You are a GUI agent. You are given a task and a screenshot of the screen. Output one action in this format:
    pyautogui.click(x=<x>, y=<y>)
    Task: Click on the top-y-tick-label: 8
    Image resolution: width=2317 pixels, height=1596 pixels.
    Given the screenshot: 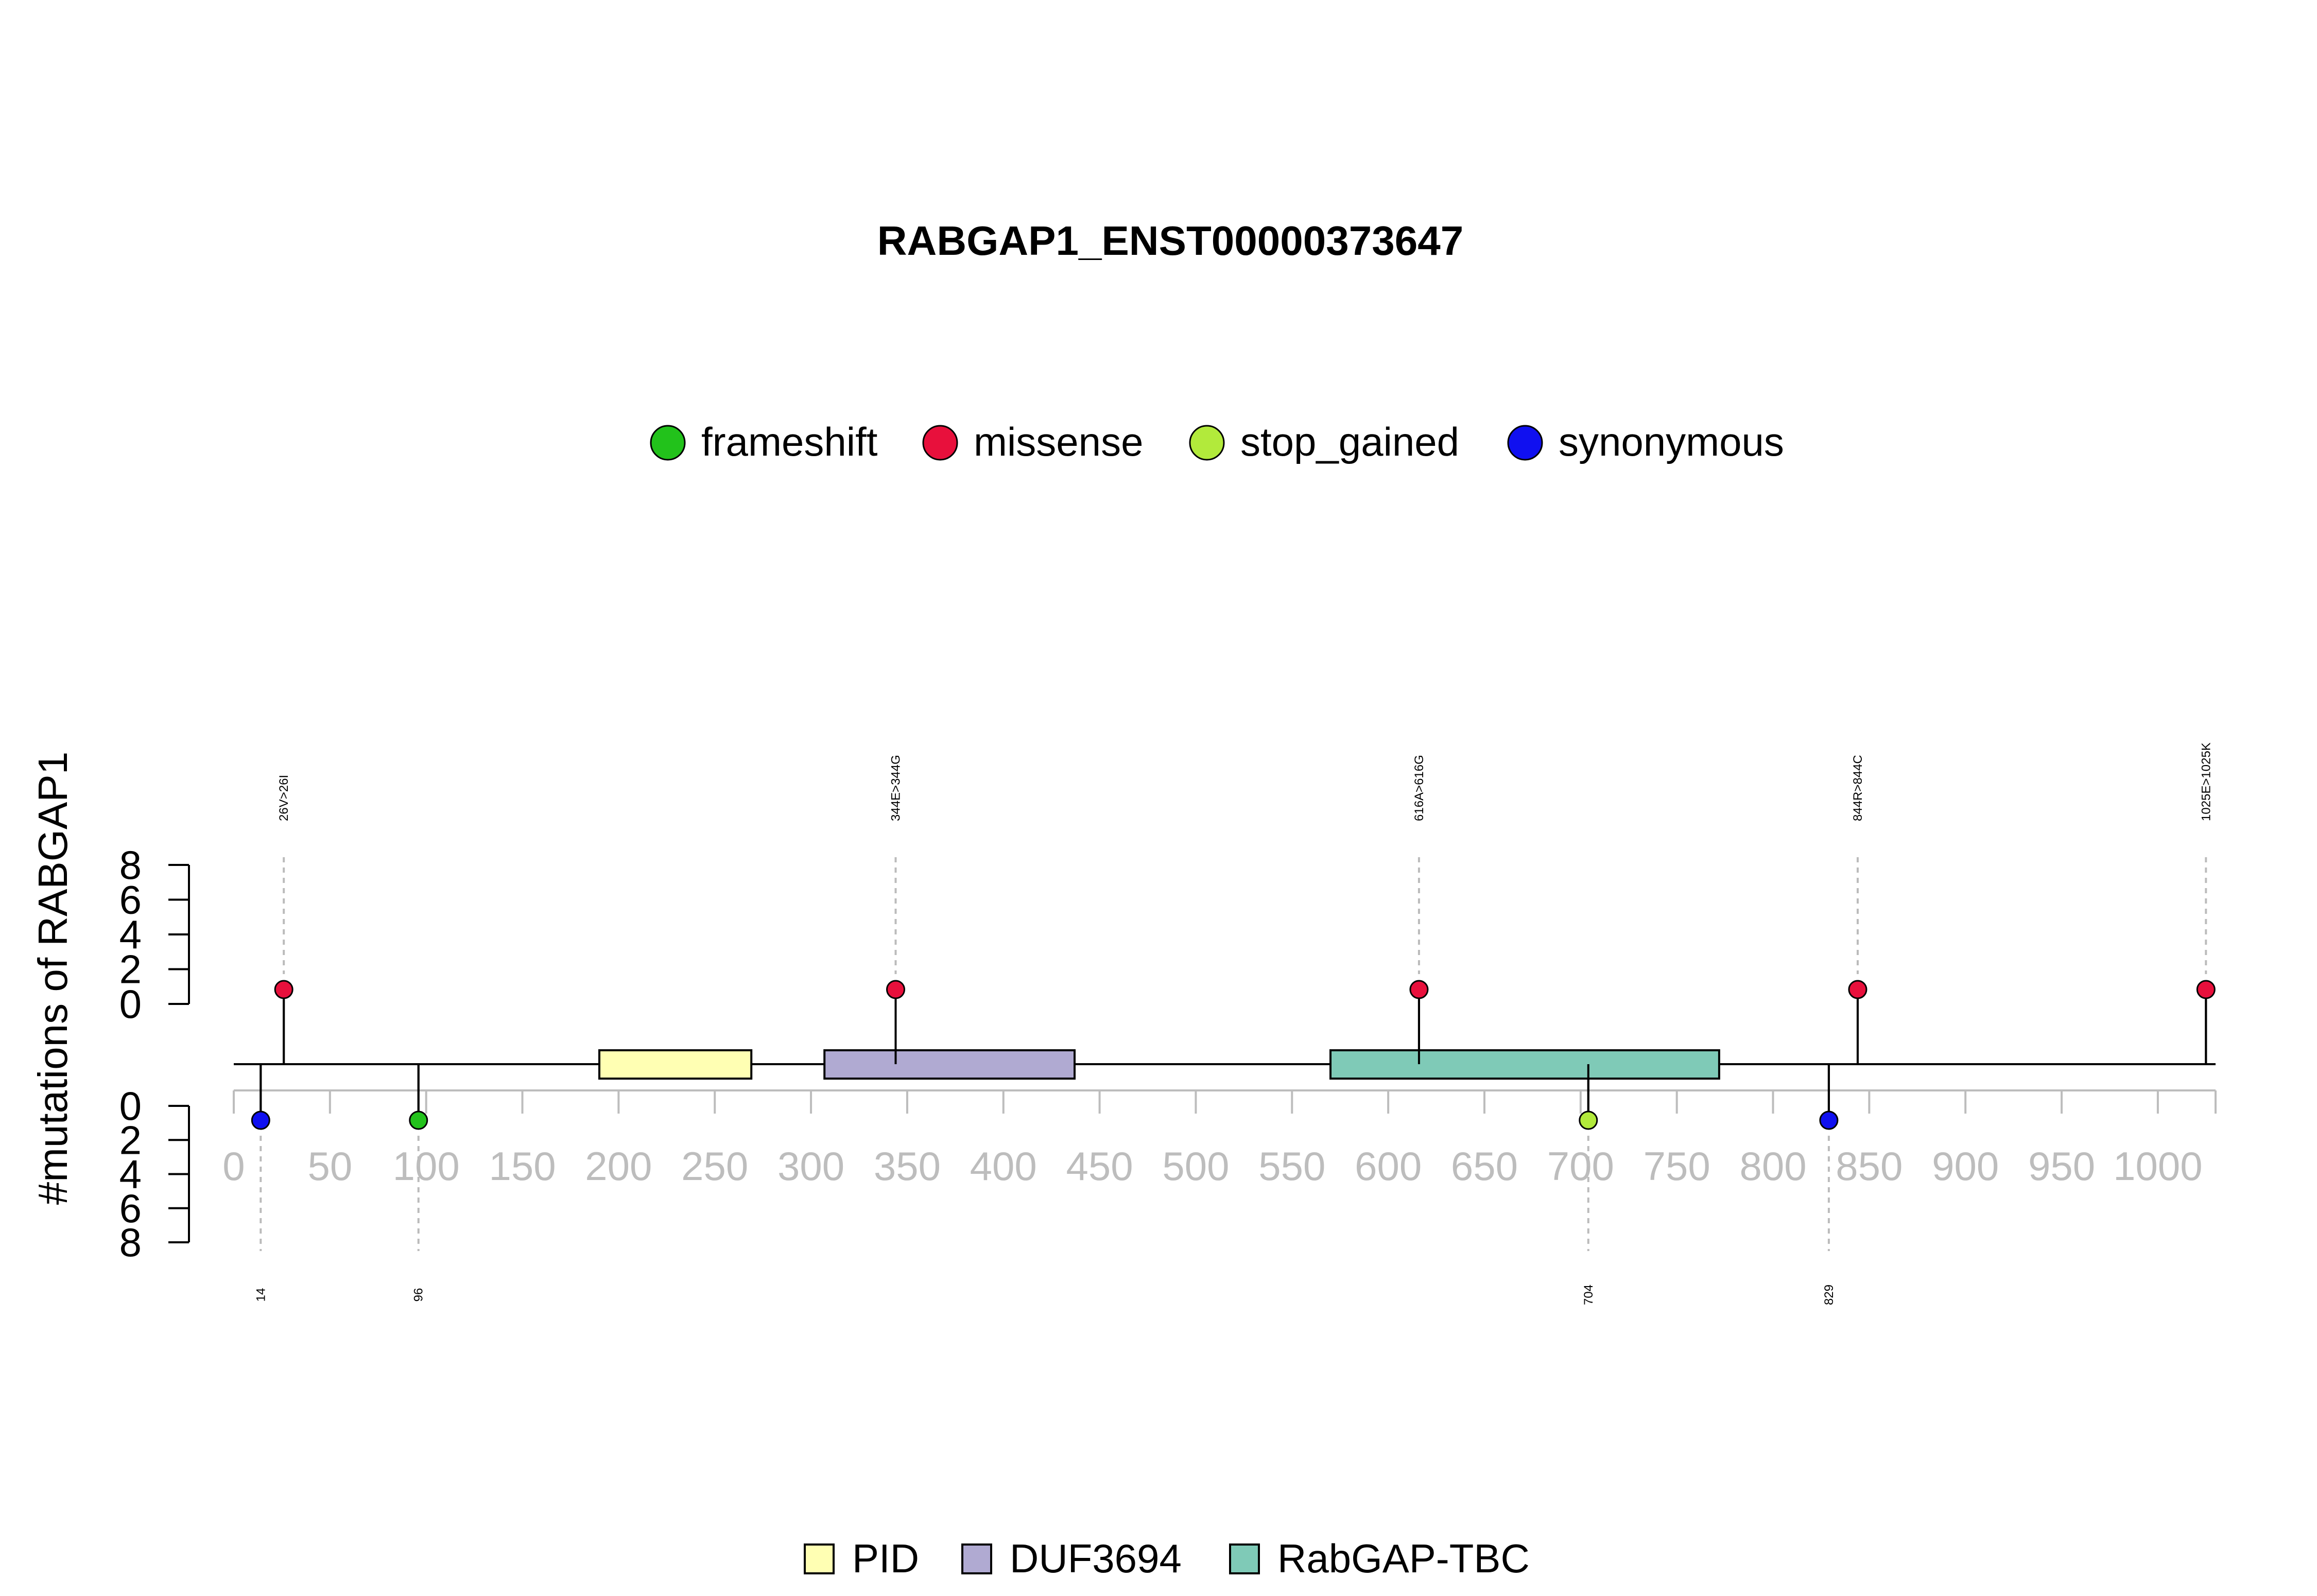 What is the action you would take?
    pyautogui.click(x=130, y=865)
    